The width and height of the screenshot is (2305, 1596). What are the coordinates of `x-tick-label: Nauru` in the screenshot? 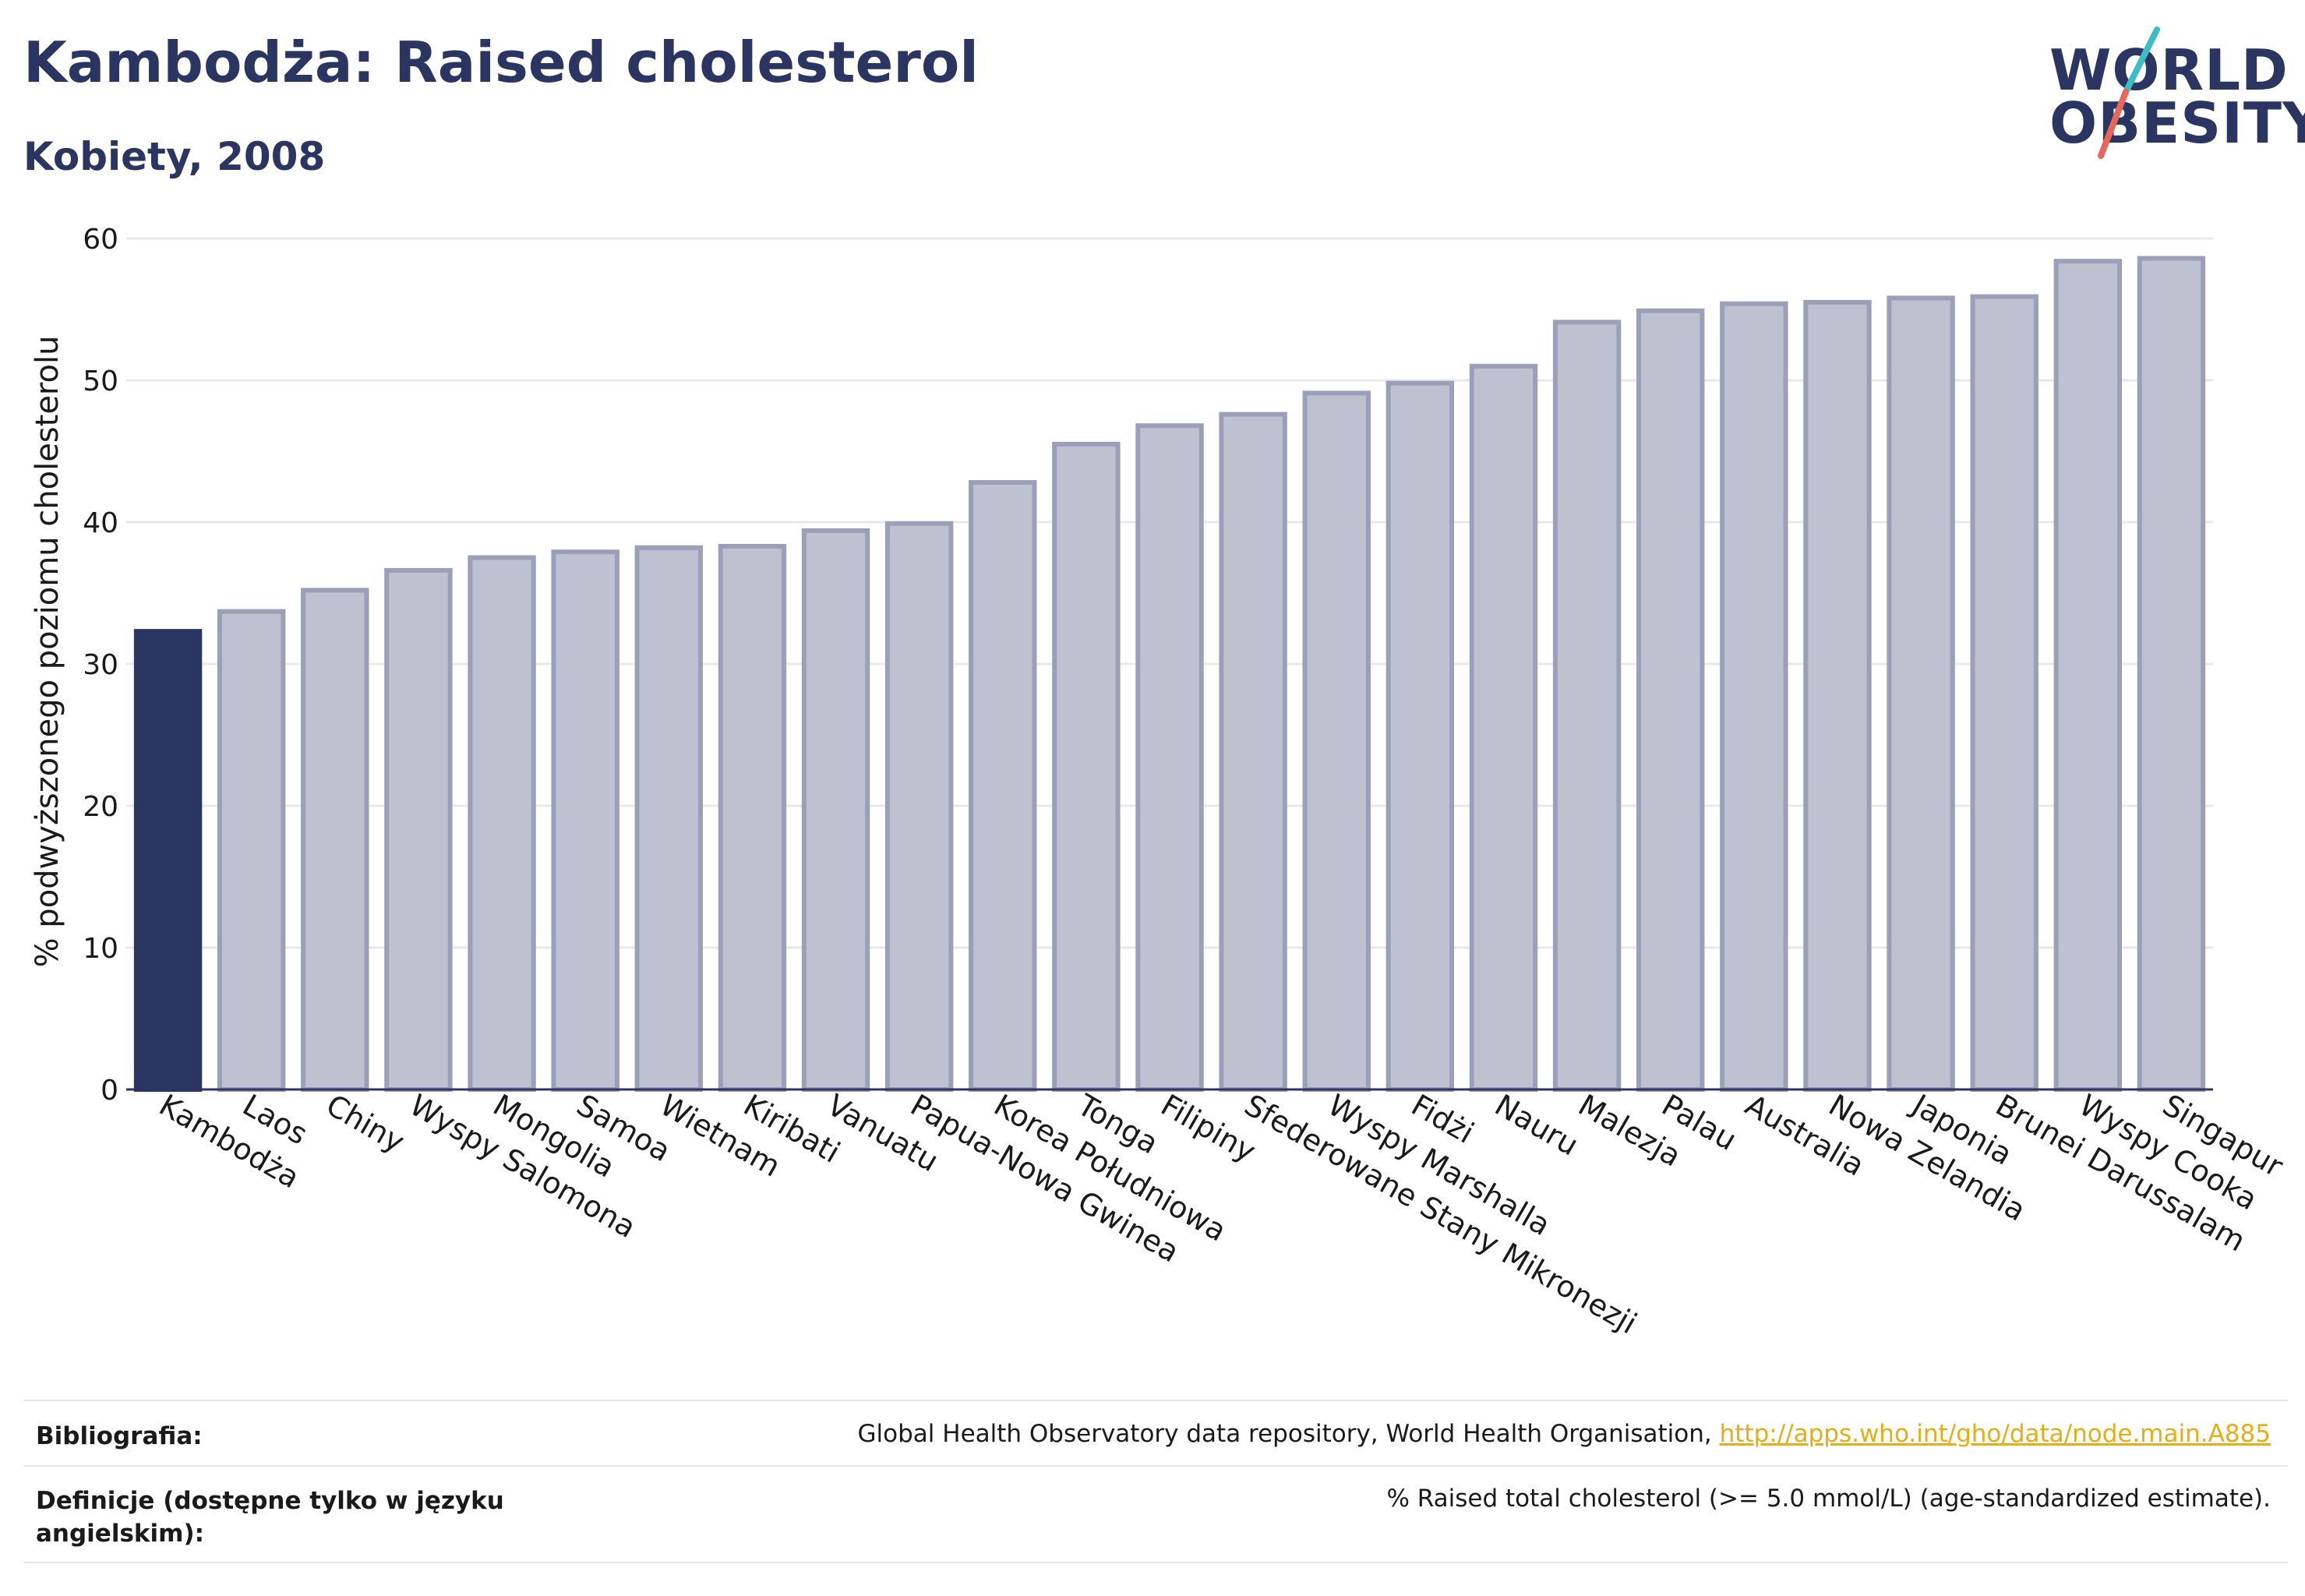 It's located at (1536, 1125).